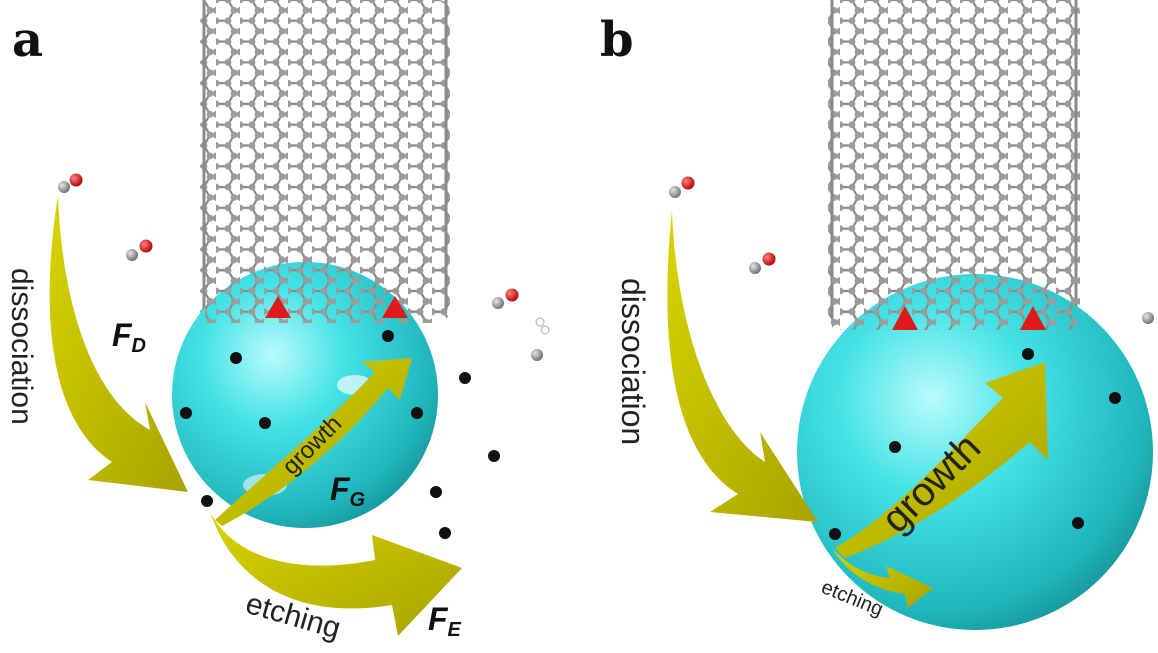 This screenshot has width=1158, height=653. What do you see at coordinates (21, 346) in the screenshot?
I see `dissociation-label-a: dissociation` at bounding box center [21, 346].